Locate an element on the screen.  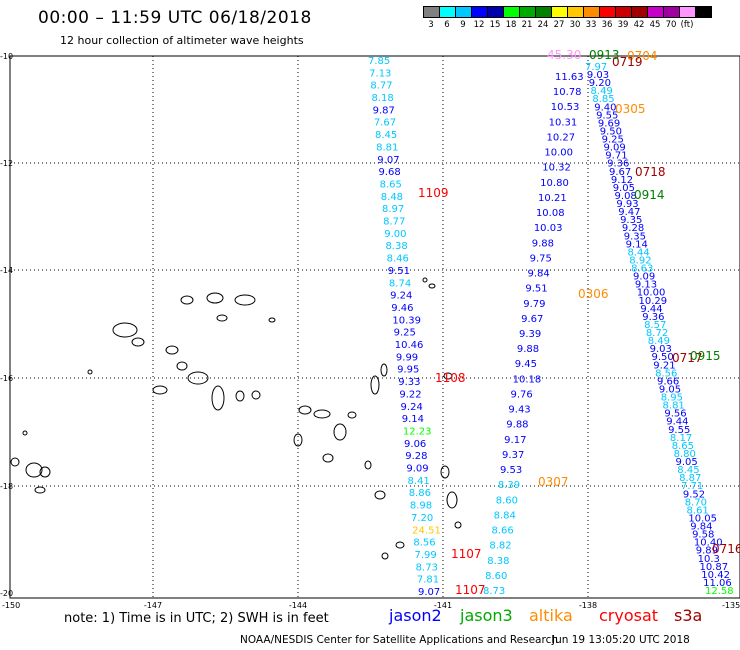
wave-height-value: 8.66 is located at coordinates (502, 531).